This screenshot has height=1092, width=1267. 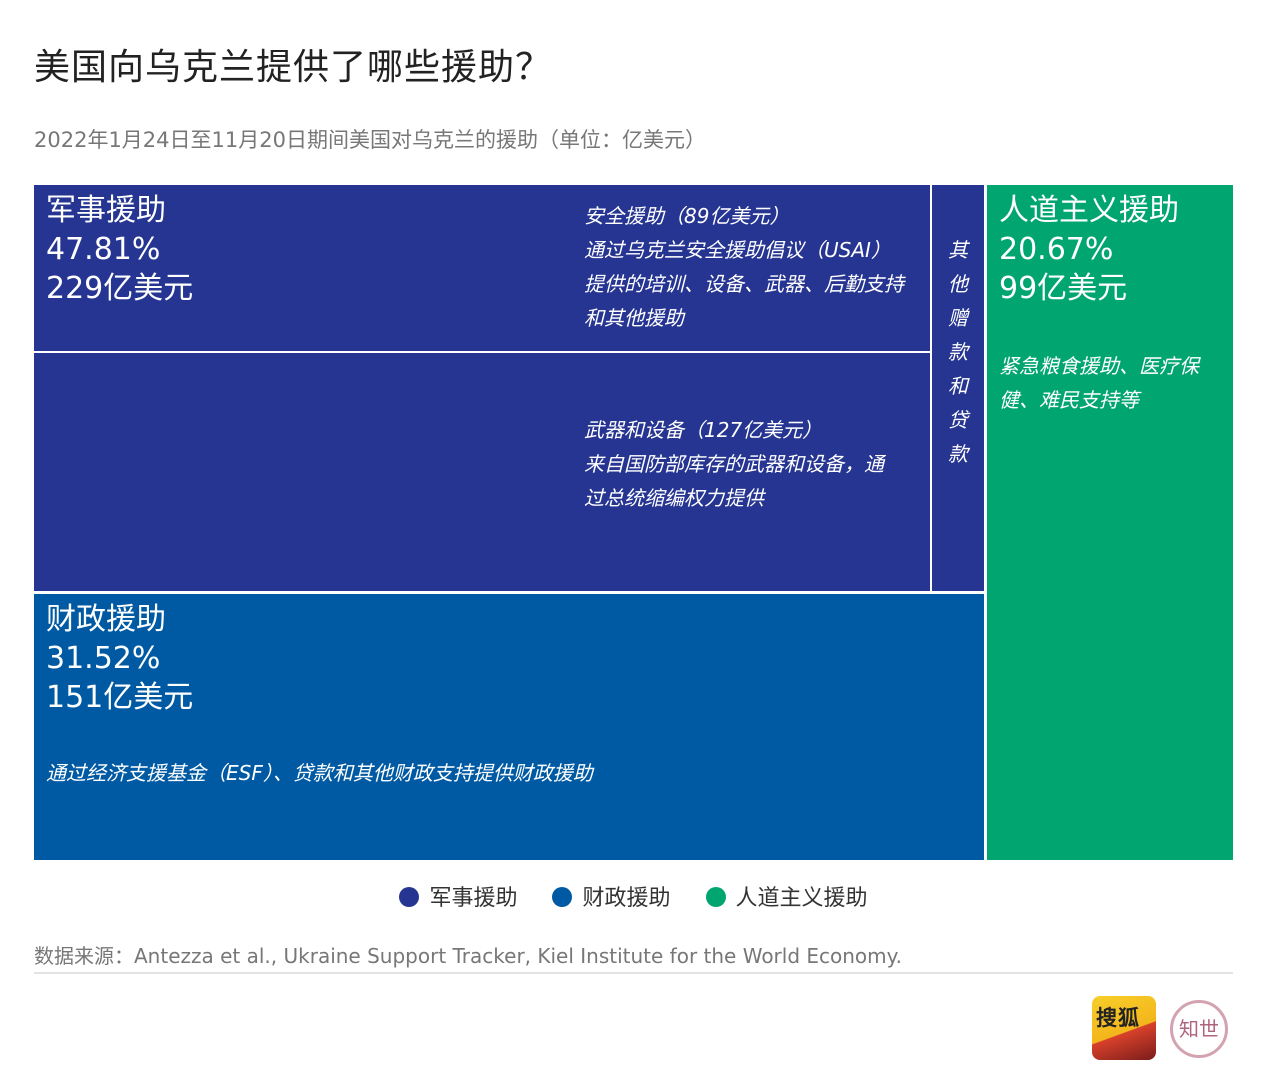 What do you see at coordinates (1118, 1018) in the screenshot?
I see `sohu-logo-text: 搜狐` at bounding box center [1118, 1018].